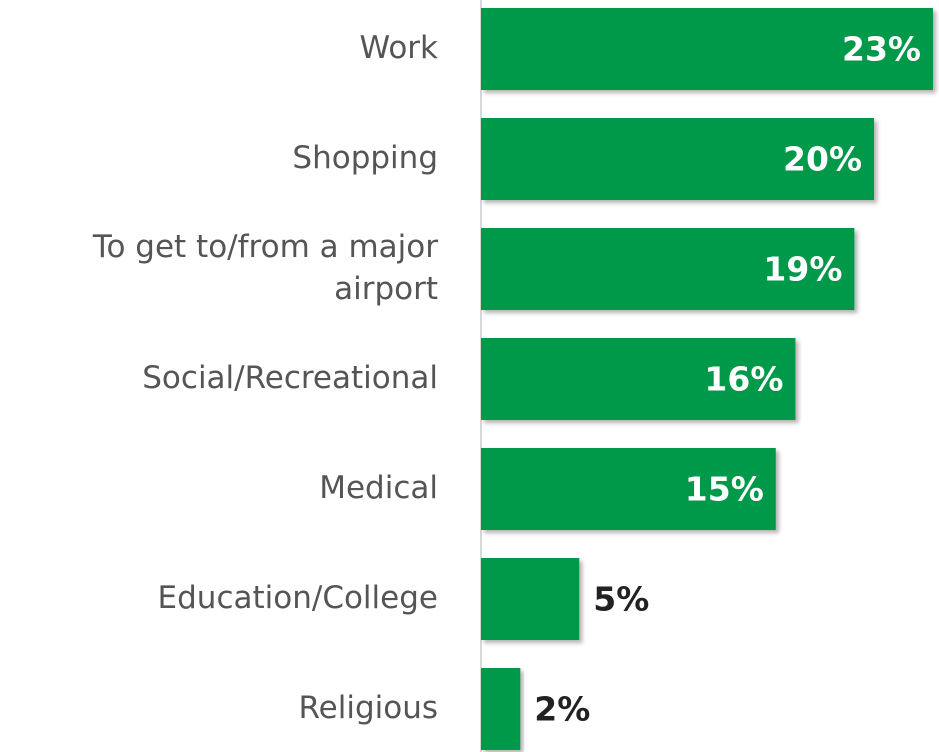 This screenshot has height=752, width=939. I want to click on category-label: Education/College, so click(297, 598).